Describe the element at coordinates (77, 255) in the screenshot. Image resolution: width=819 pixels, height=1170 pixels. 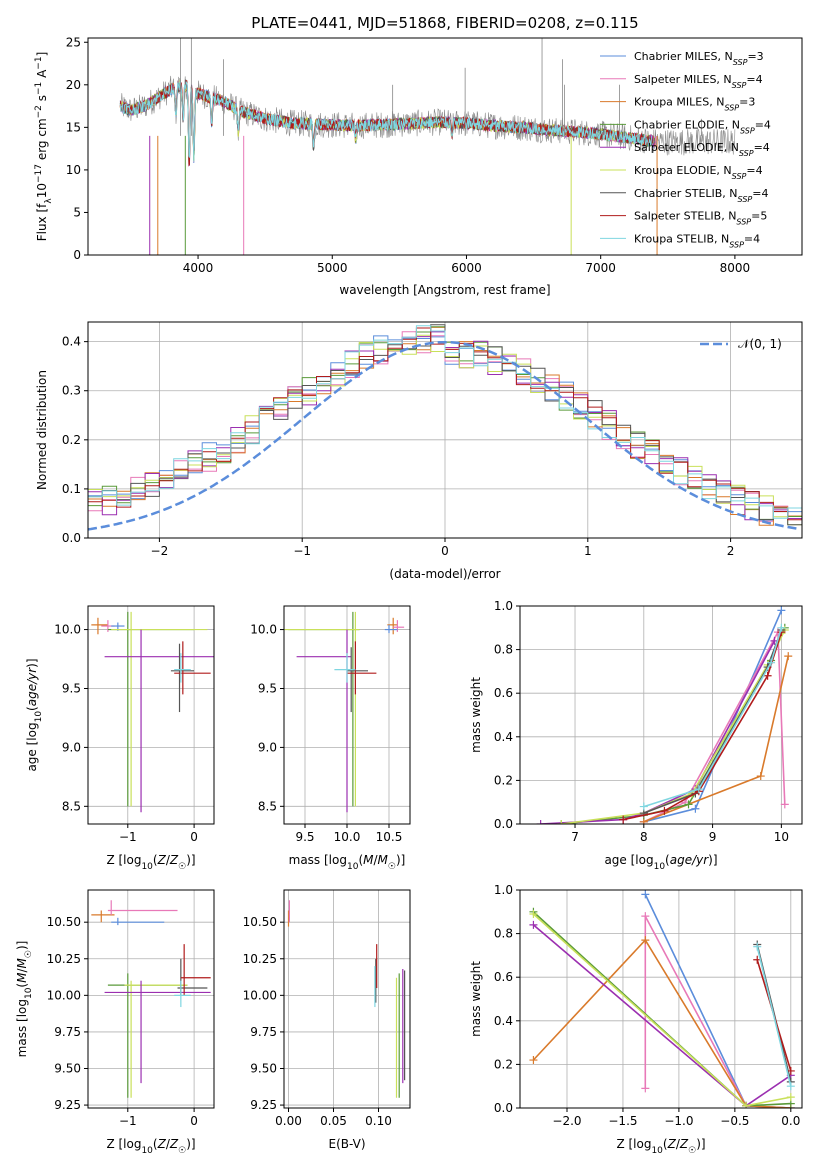
I see `y-tick-label: 0` at that location.